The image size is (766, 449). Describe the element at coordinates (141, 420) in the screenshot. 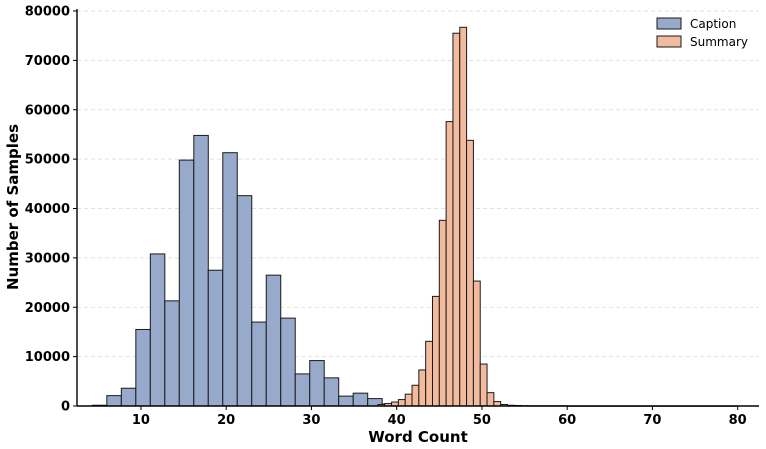

I see `x-tick-label: 10` at that location.